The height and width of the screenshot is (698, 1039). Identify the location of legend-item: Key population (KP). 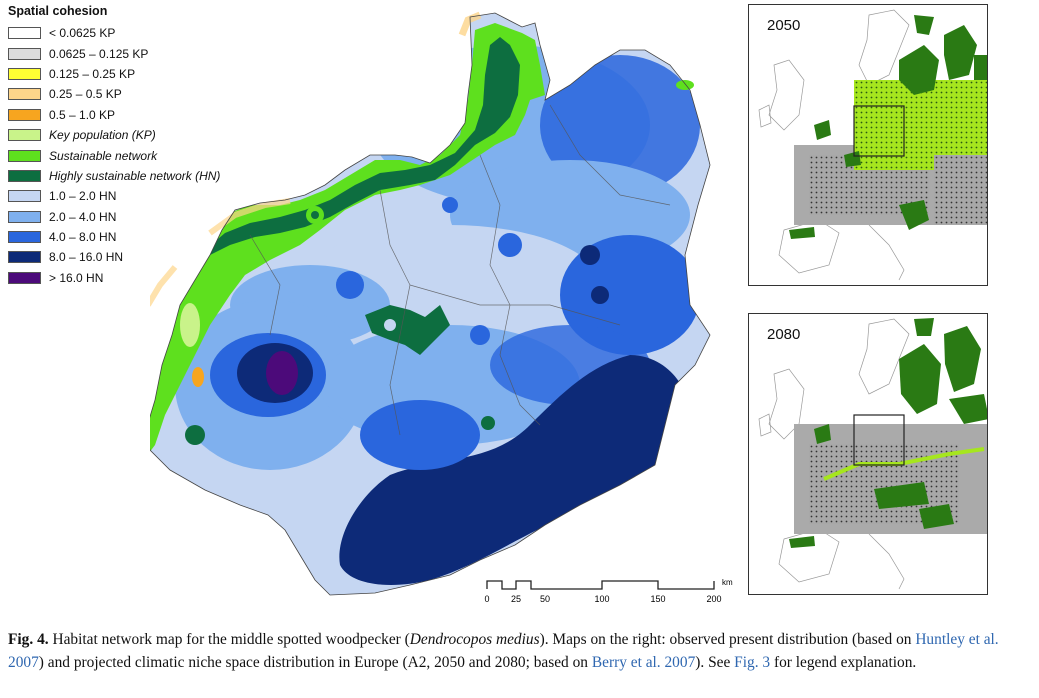
(158, 135).